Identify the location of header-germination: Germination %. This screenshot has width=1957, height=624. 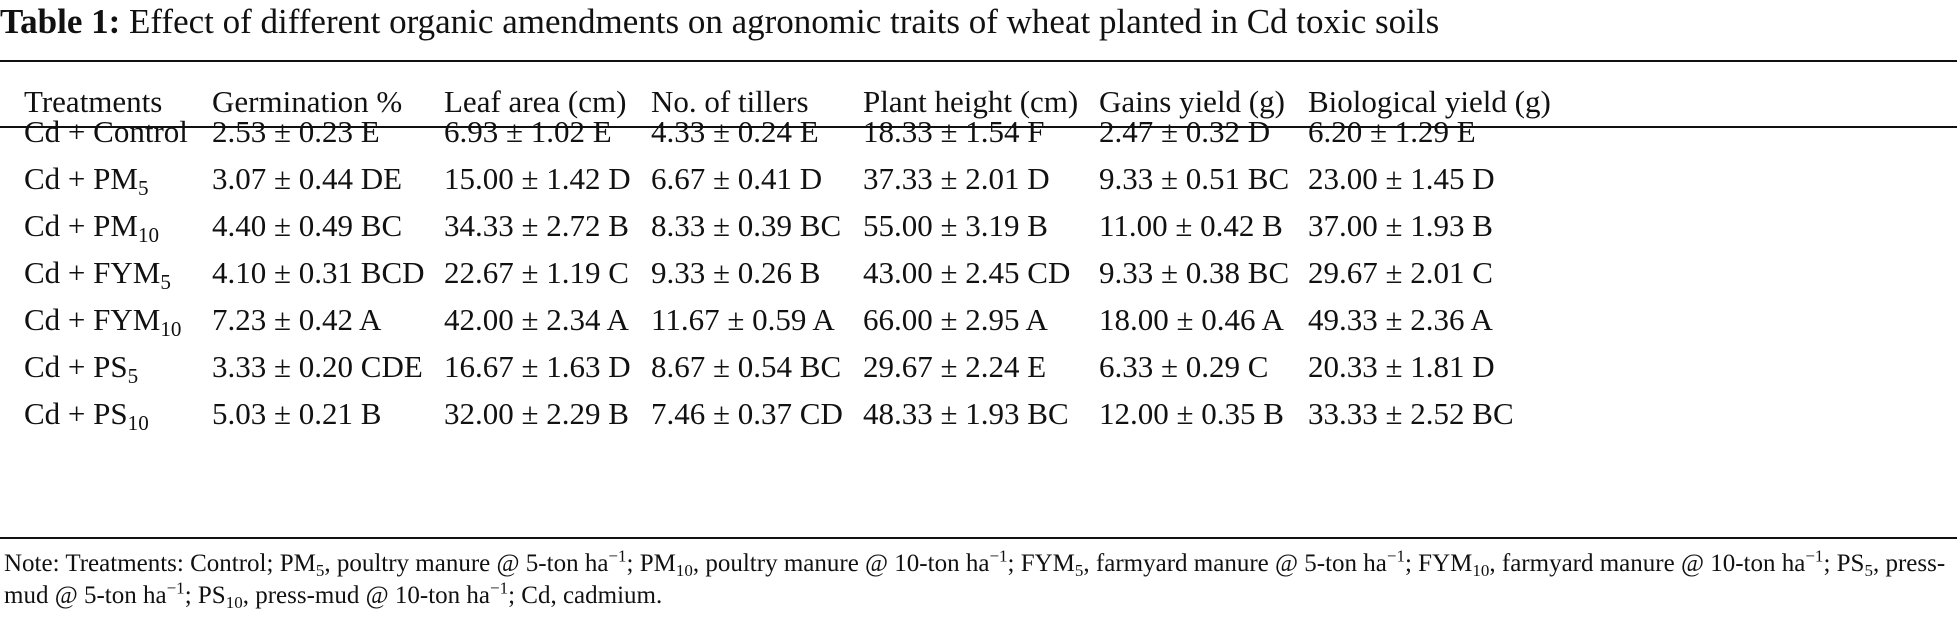
(307, 101).